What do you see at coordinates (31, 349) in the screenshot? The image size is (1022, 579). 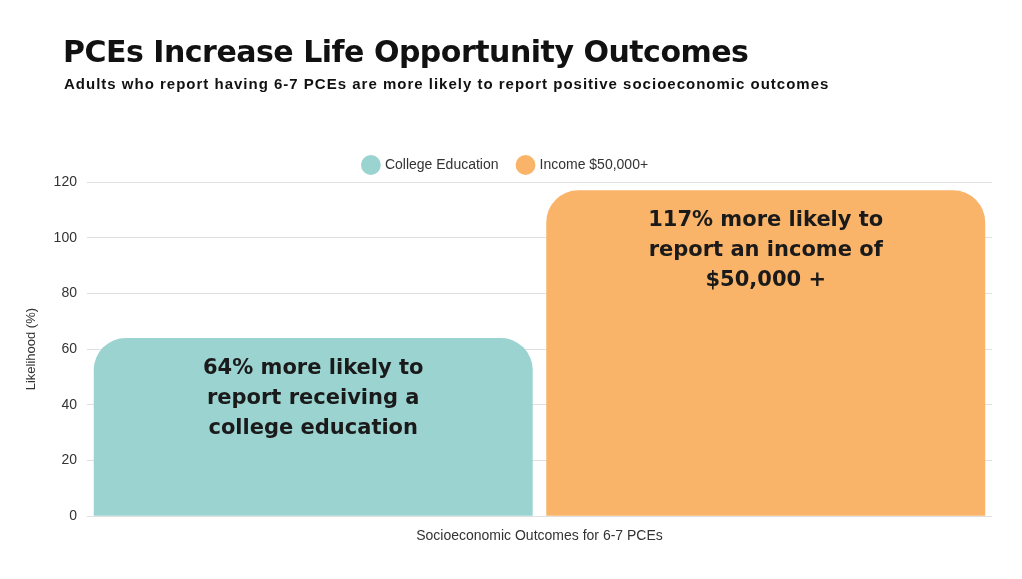 I see `y-axis-title: Likelihood (%)` at bounding box center [31, 349].